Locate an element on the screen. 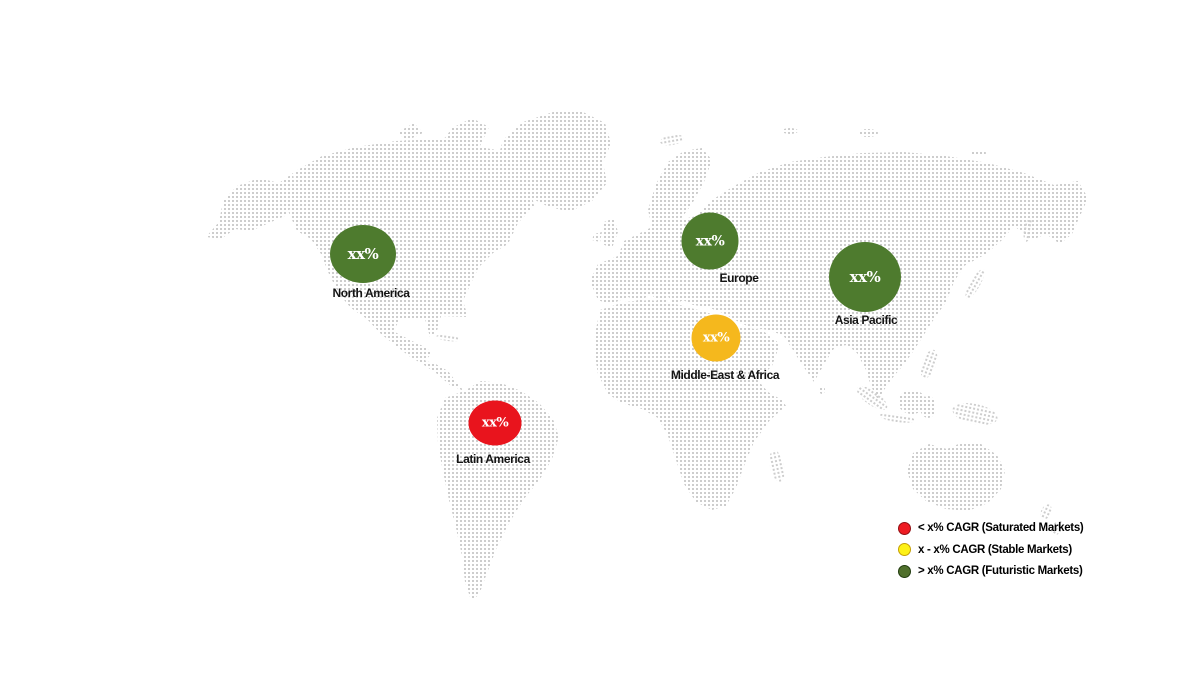 This screenshot has width=1200, height=675. island-ireland is located at coordinates (597, 237).